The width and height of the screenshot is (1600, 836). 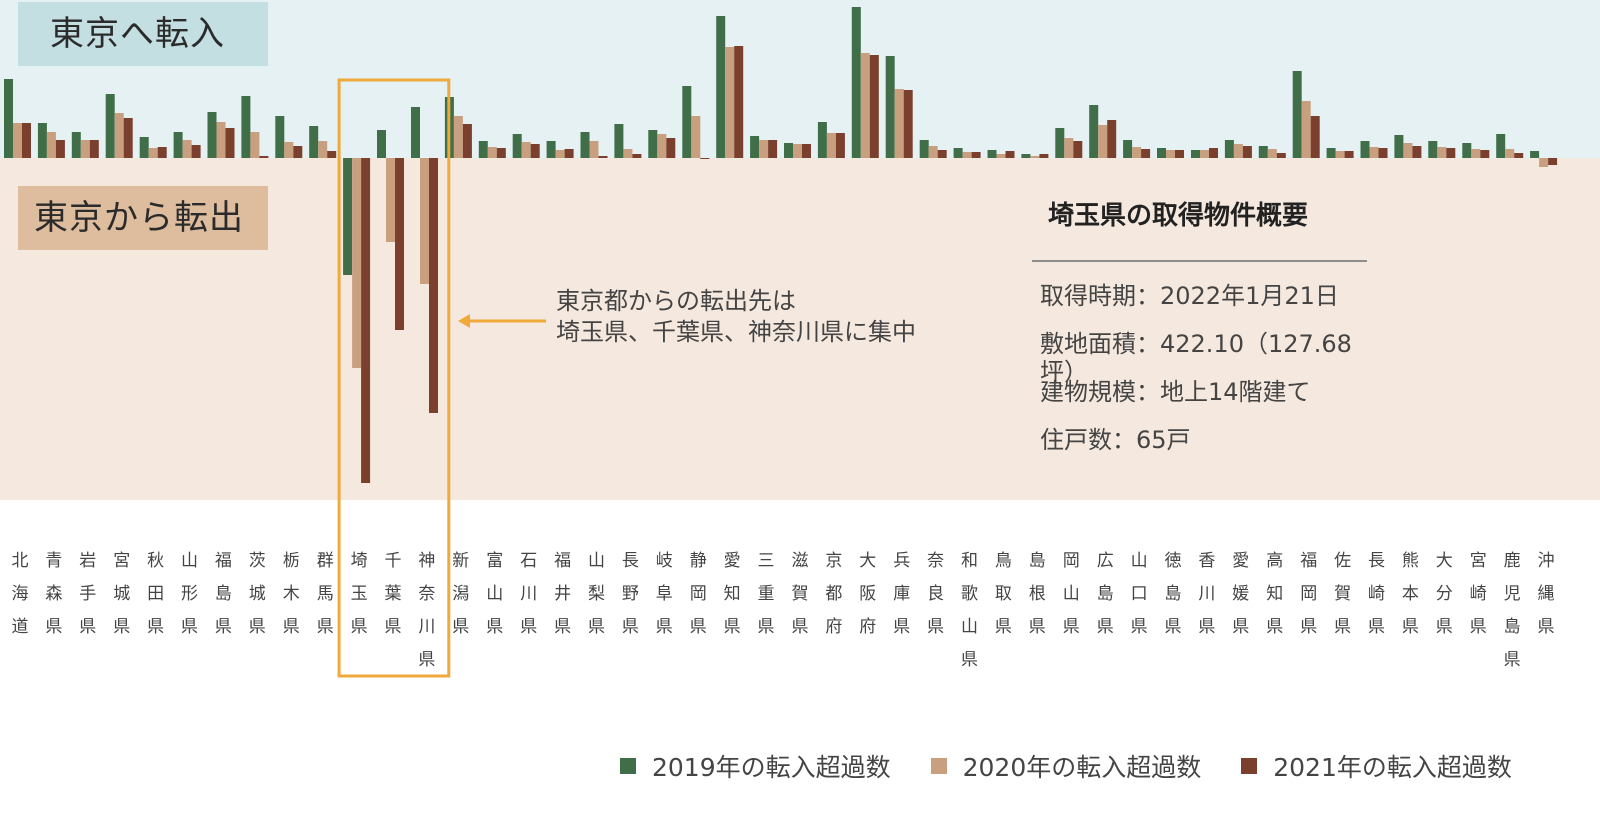 What do you see at coordinates (1071, 594) in the screenshot?
I see `x-tick-label-32: 岡山県` at bounding box center [1071, 594].